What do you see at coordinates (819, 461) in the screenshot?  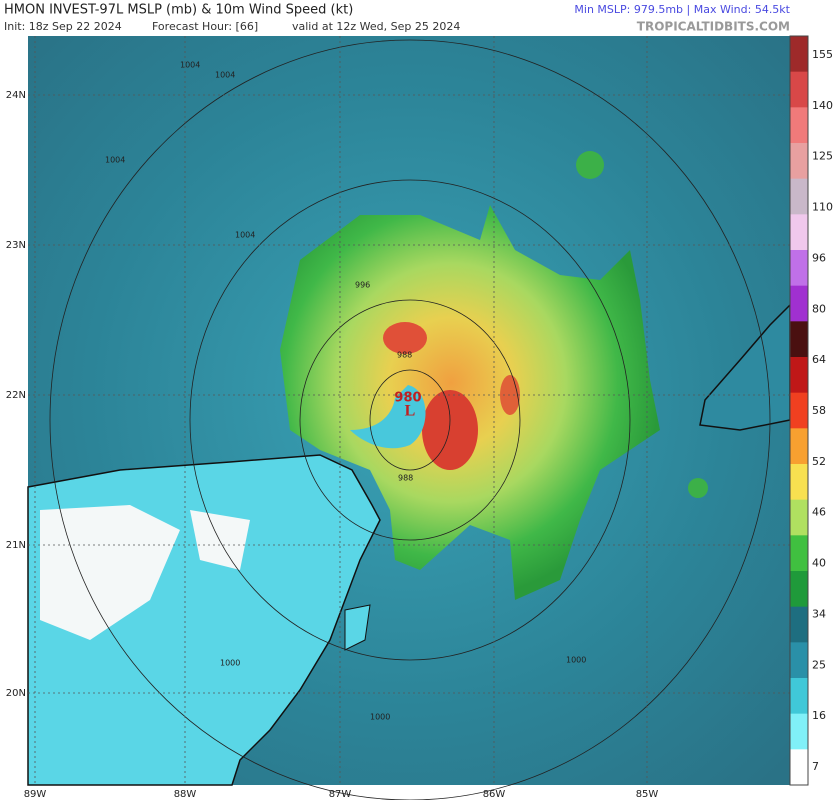 I see `colorbar-label: 52` at bounding box center [819, 461].